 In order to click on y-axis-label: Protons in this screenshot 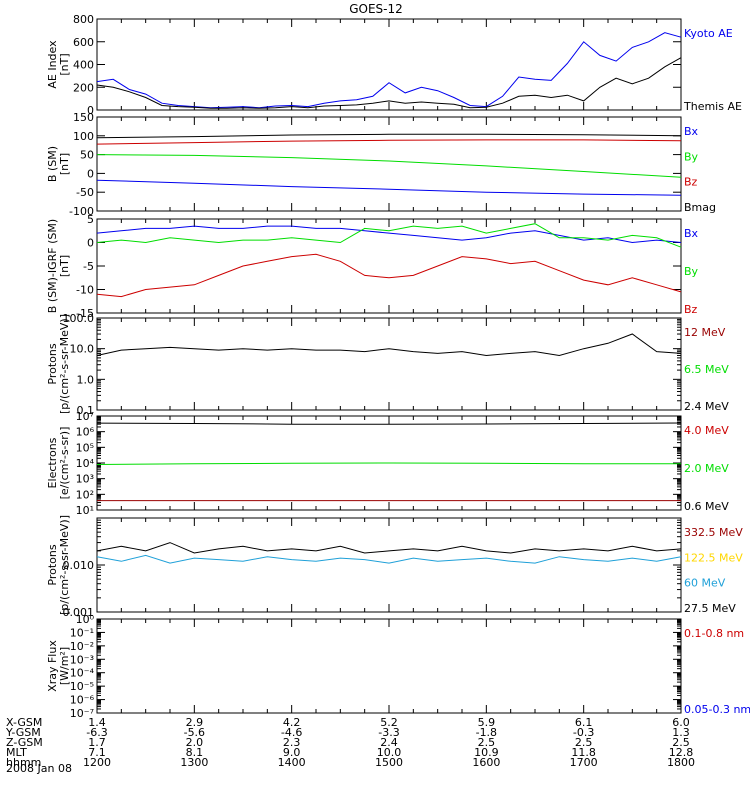, I will do `click(52, 564)`.